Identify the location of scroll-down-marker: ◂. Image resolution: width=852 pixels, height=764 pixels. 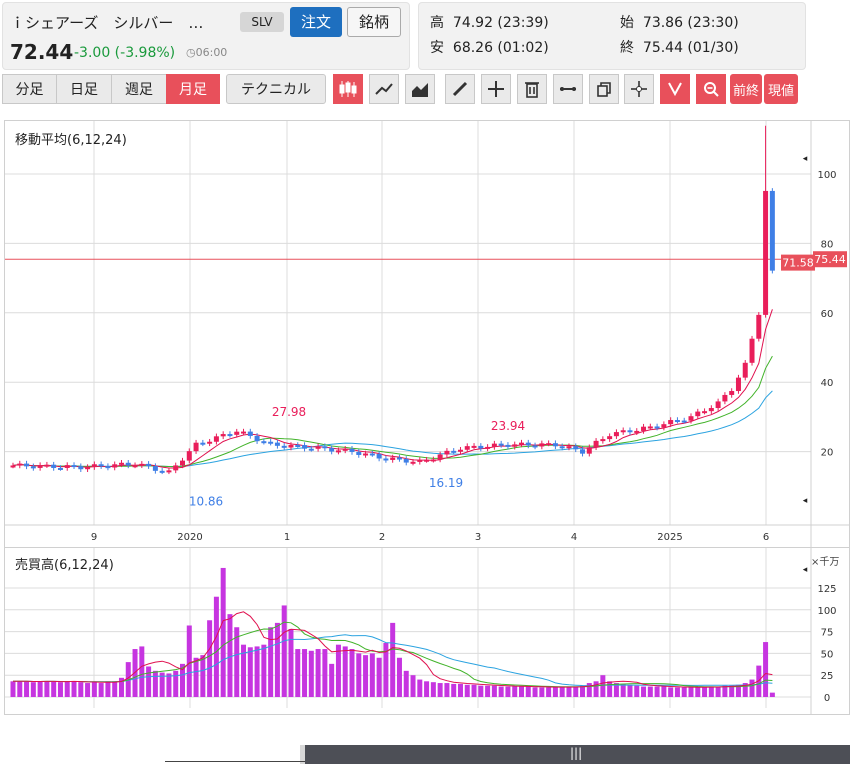
(805, 501).